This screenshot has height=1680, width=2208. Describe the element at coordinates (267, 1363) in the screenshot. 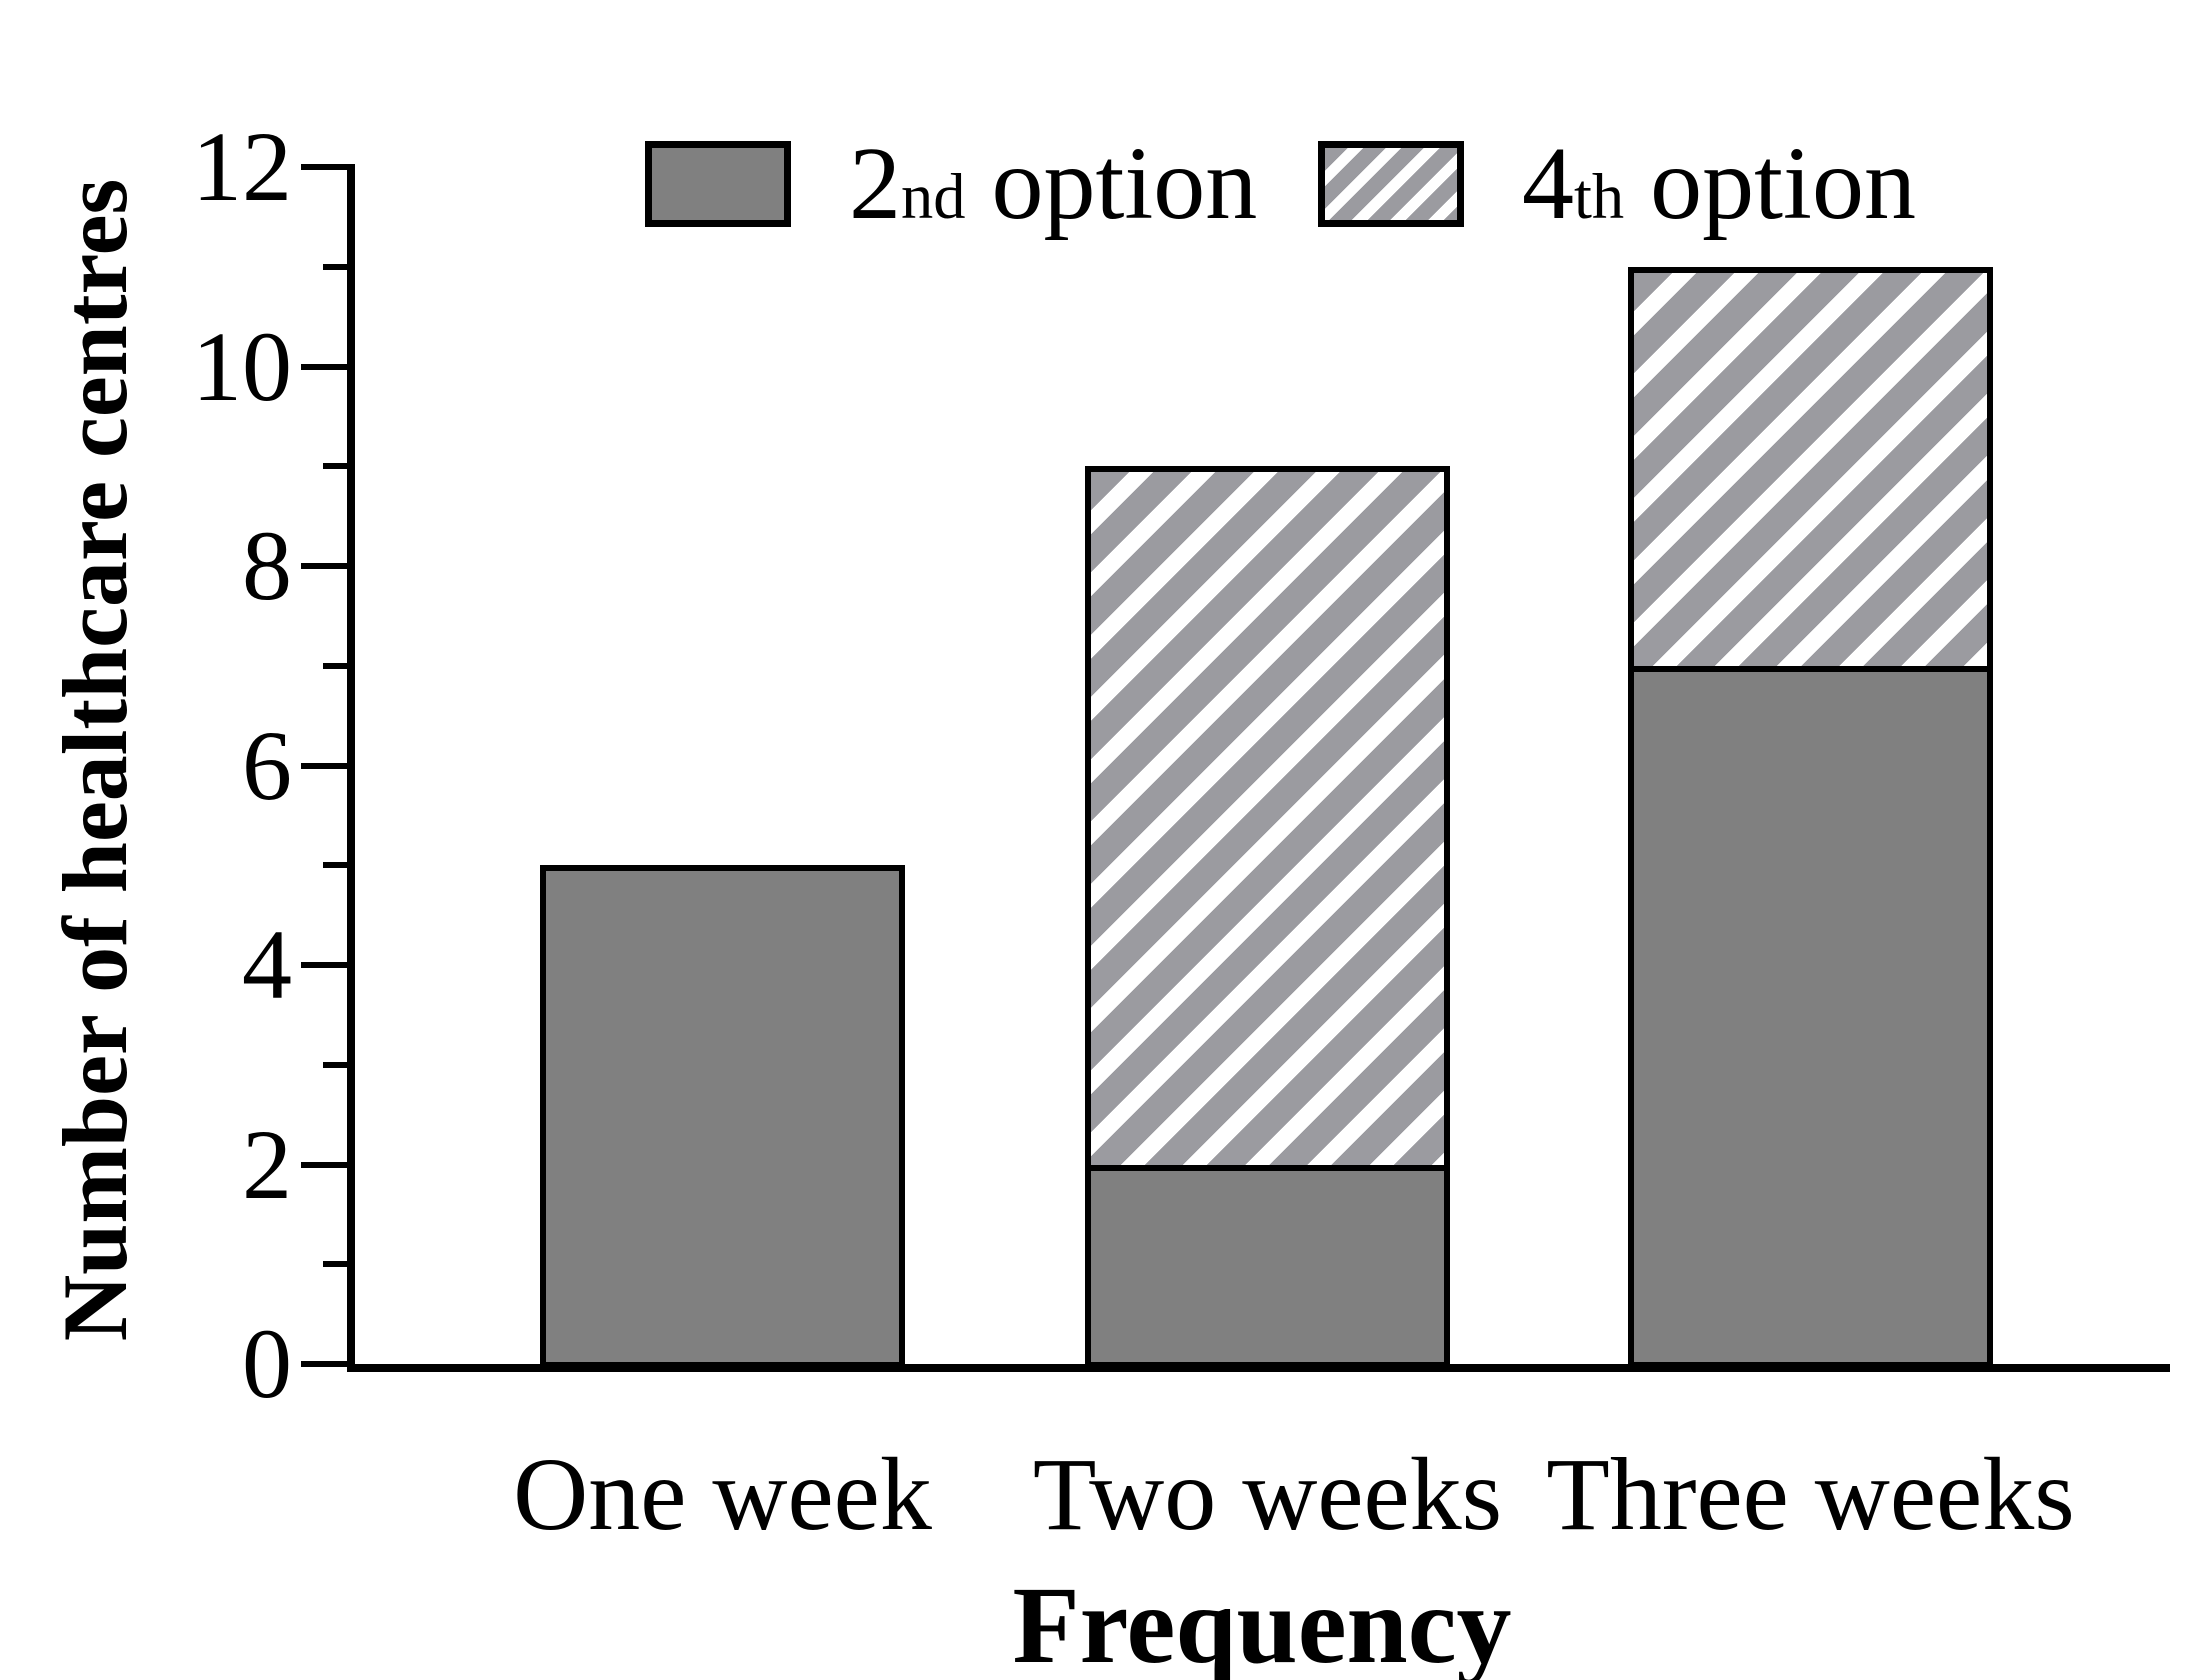

I see `y-tick-label: 0` at that location.